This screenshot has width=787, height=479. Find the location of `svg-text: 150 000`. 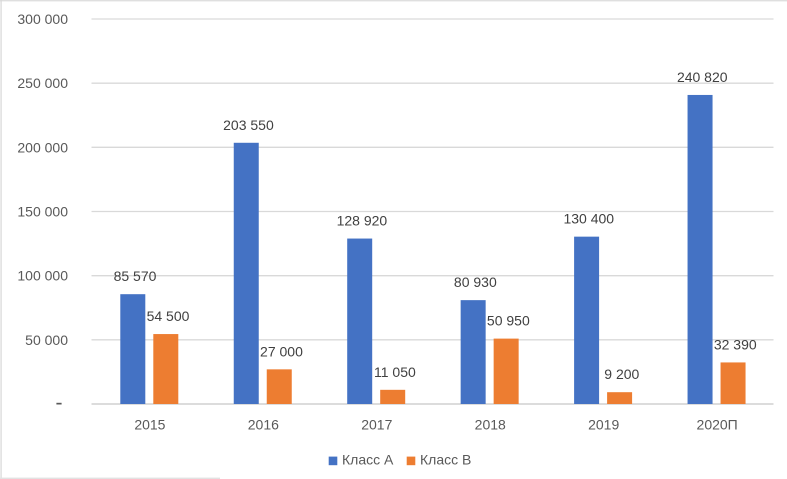

svg-text: 150 000 is located at coordinates (42, 212).